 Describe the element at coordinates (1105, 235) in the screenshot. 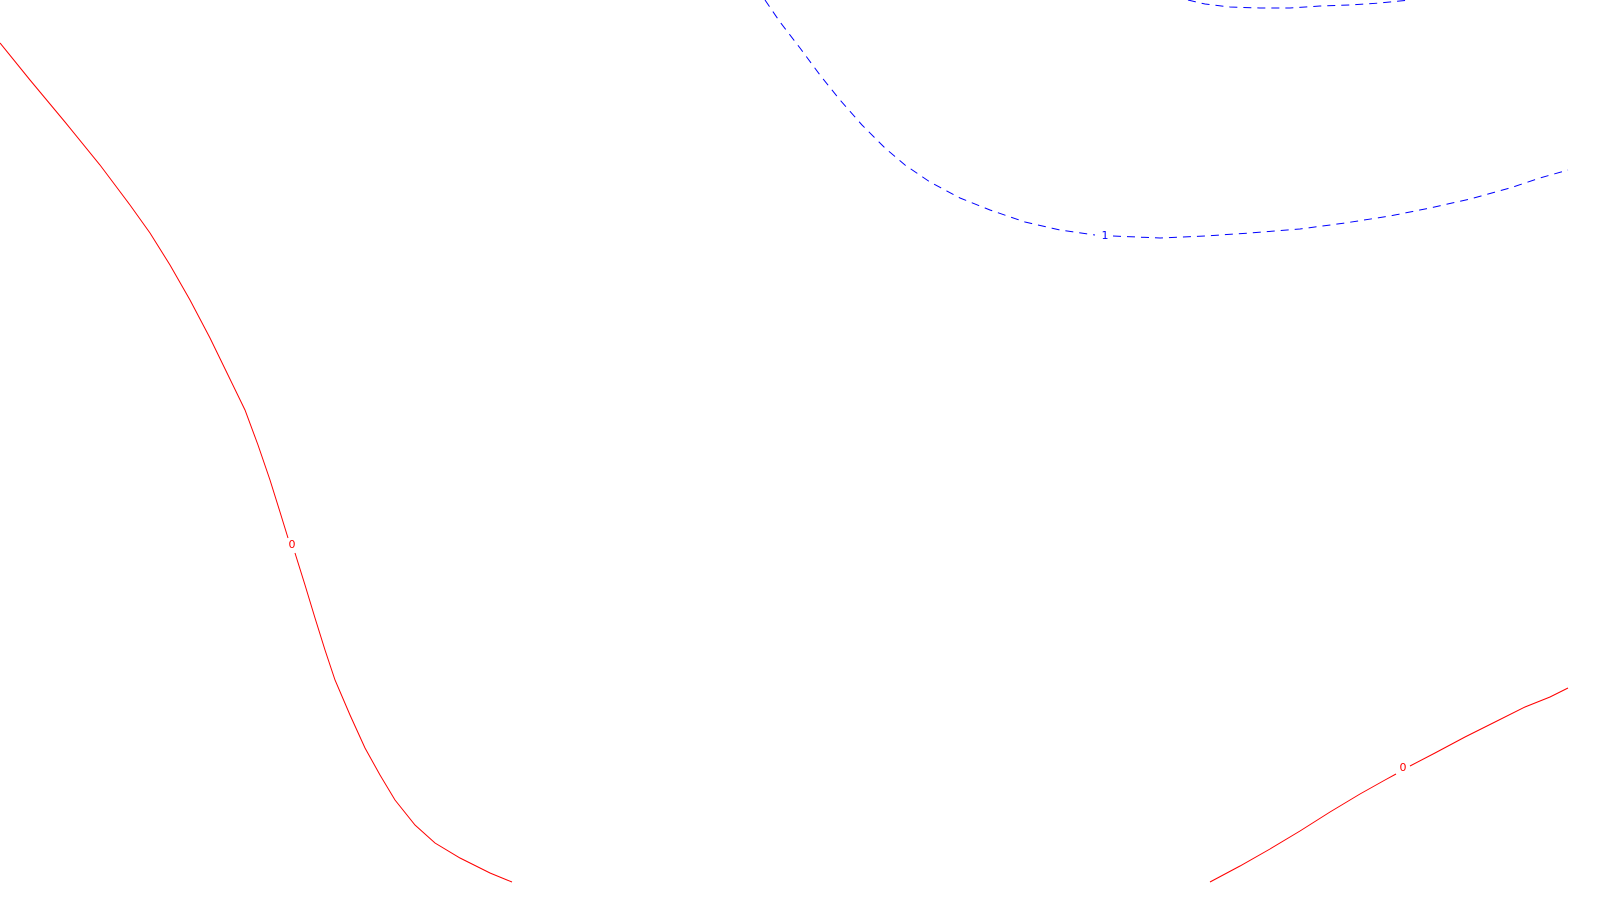

I see `one-contour-label: 1` at that location.